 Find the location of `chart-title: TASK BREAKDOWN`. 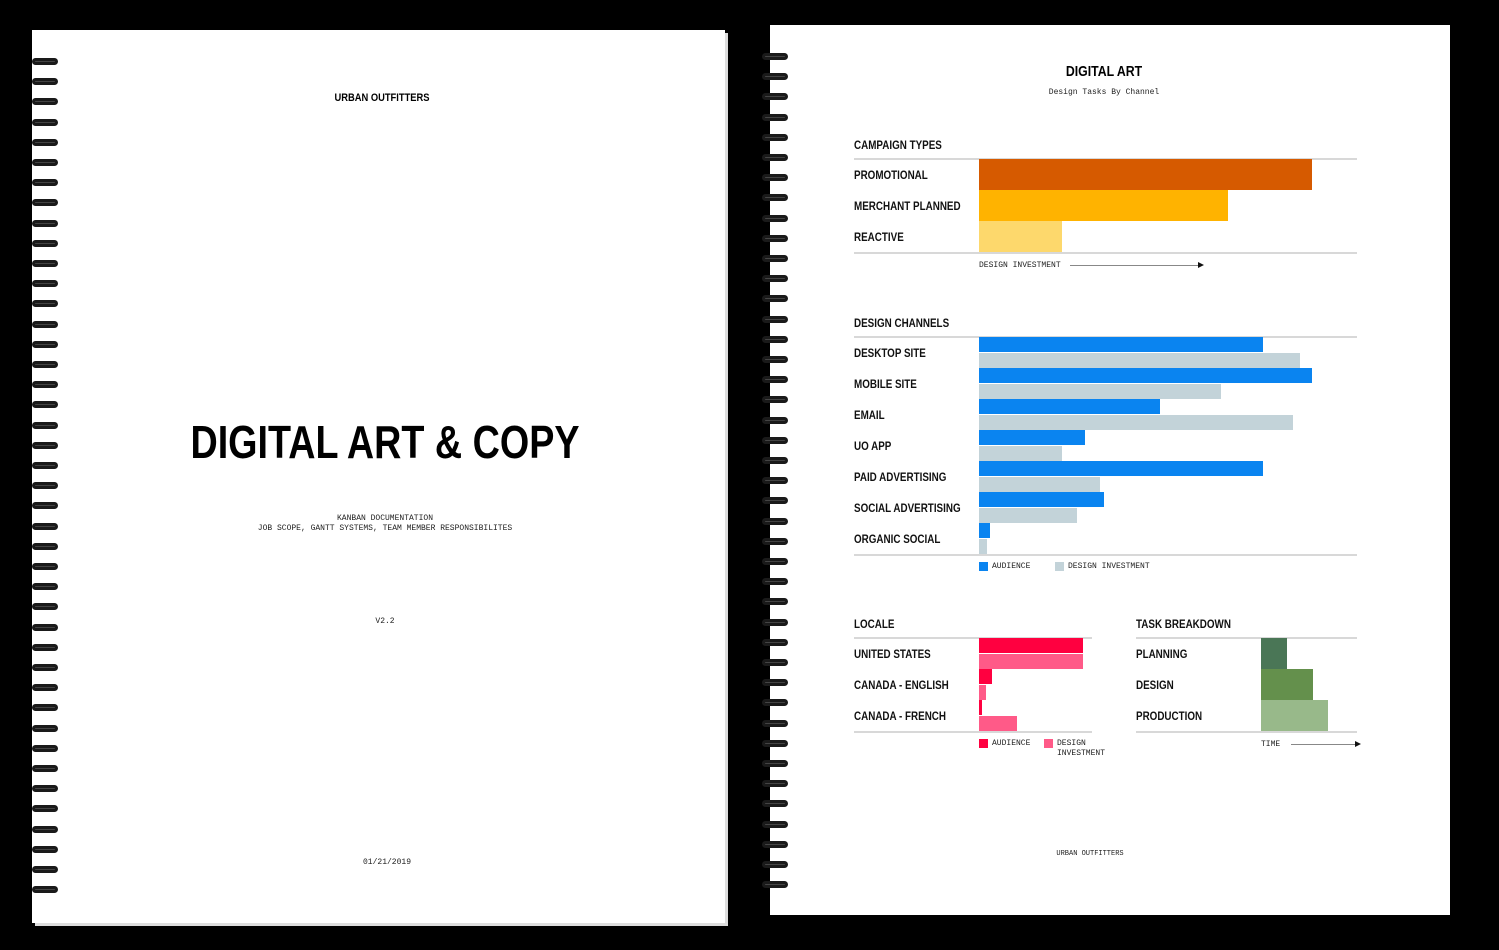

chart-title: TASK BREAKDOWN is located at coordinates (1183, 624).